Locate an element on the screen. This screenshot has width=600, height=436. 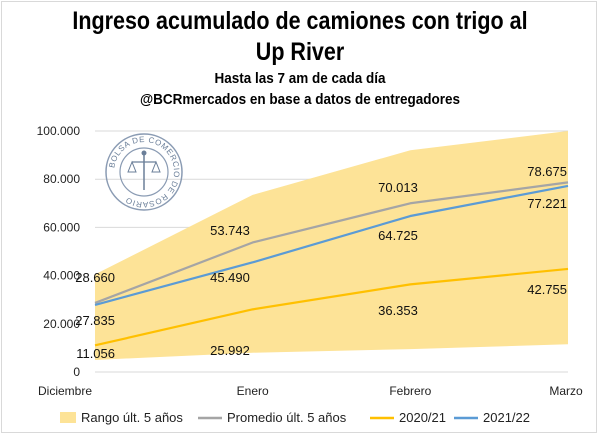
data-label-2-2: 64.725 is located at coordinates (398, 235).